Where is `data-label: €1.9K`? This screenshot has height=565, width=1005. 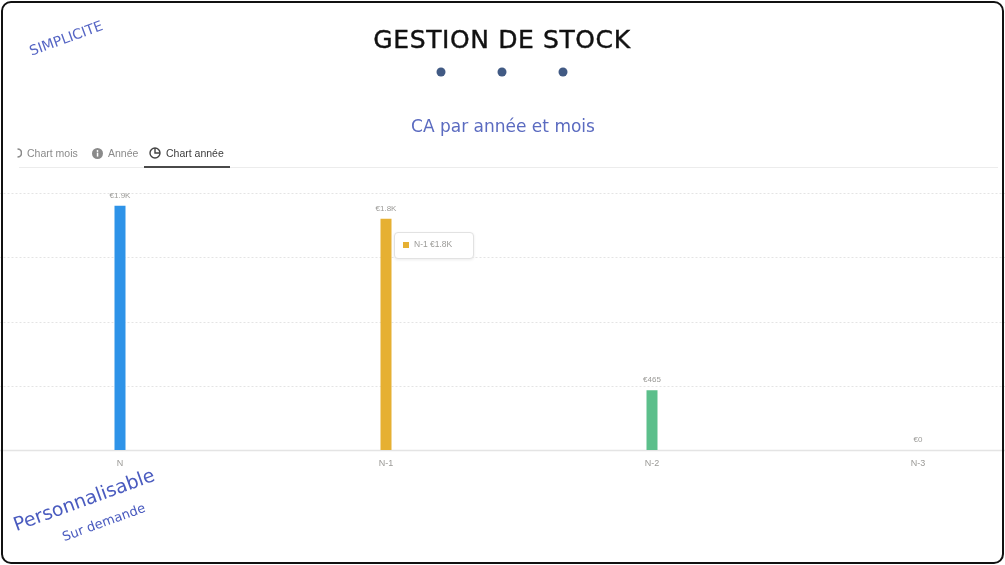
data-label: €1.9K is located at coordinates (120, 195).